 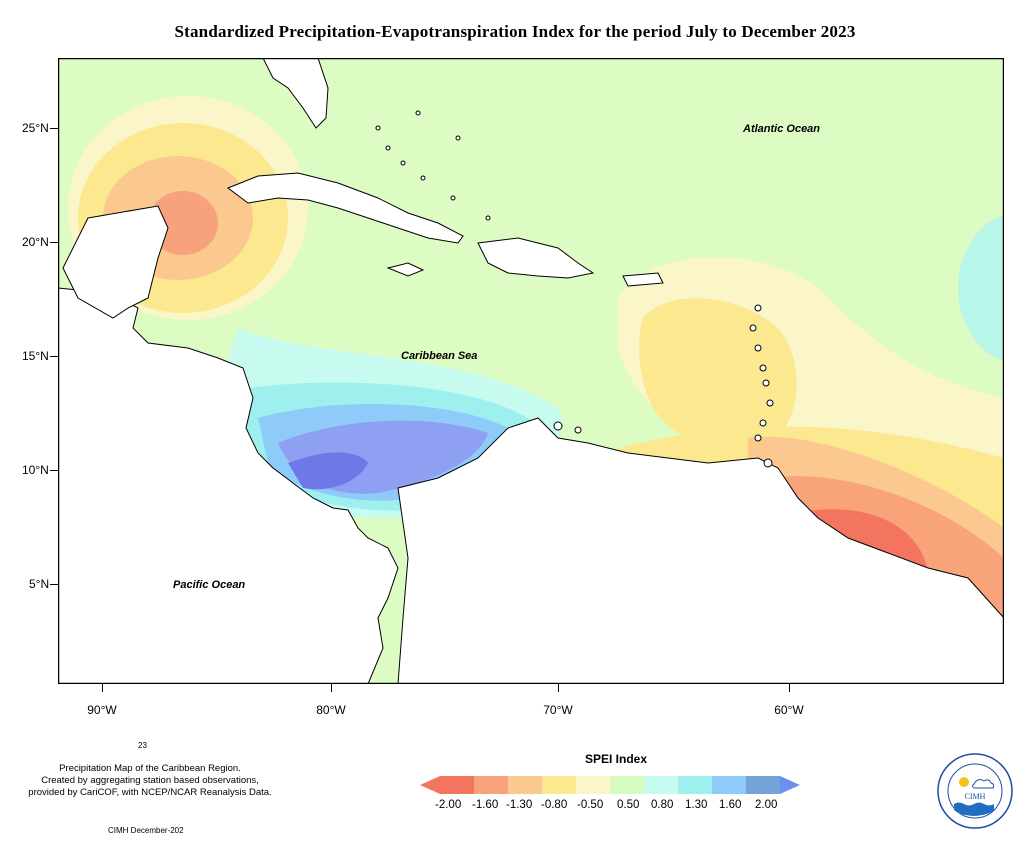 I want to click on legend-title: SPEI Index, so click(x=616, y=759).